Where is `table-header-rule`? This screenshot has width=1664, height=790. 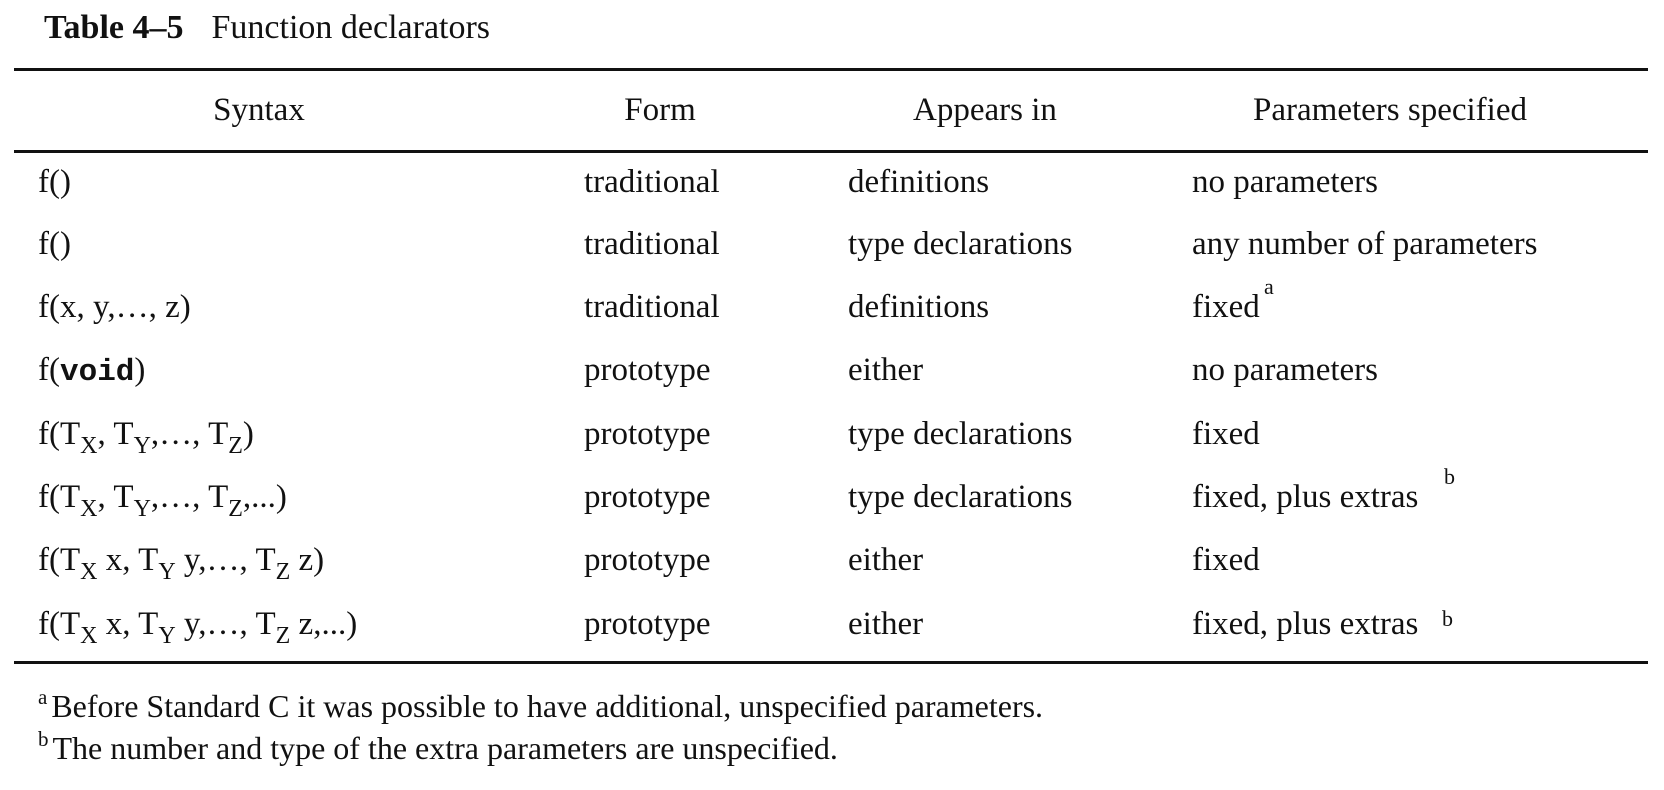
table-header-rule is located at coordinates (831, 151).